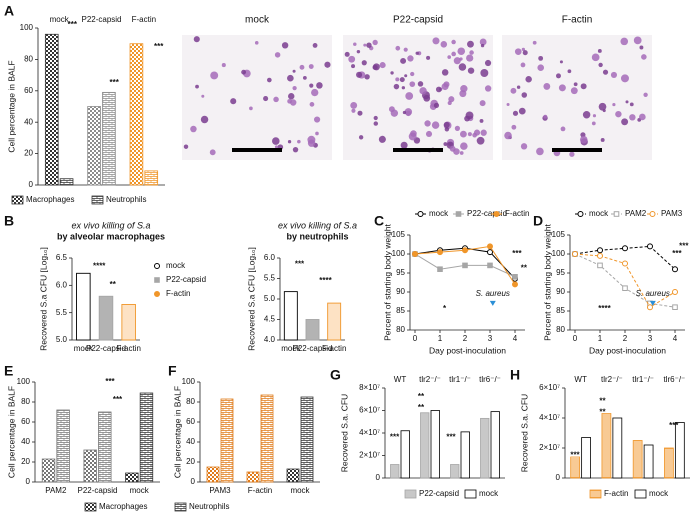 The image size is (696, 517). Describe the element at coordinates (257, 97) in the screenshot. I see `micrograph` at that location.